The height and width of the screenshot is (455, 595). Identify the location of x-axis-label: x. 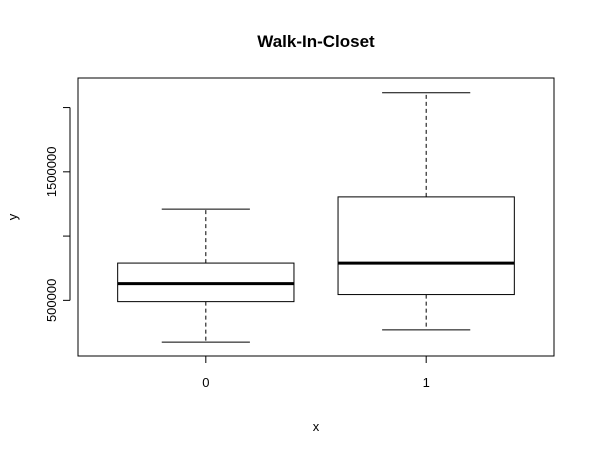
(316, 426).